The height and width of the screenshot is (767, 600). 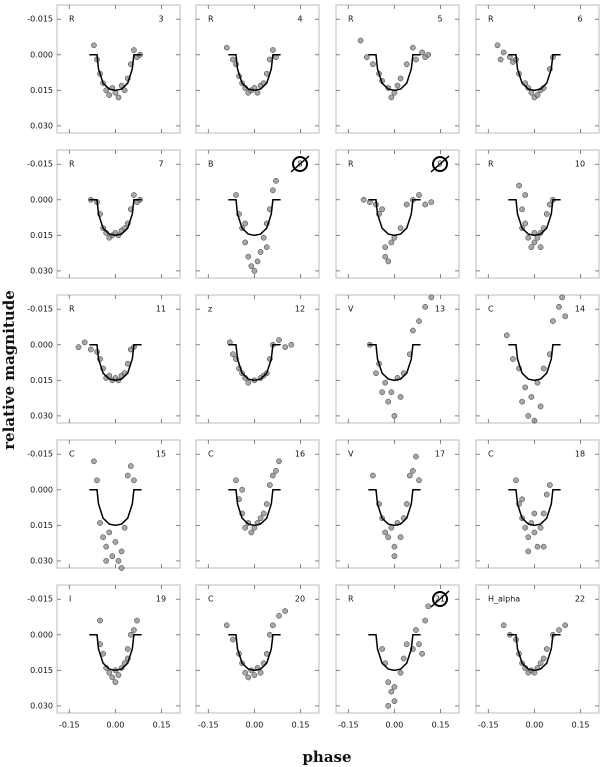 What do you see at coordinates (299, 19) in the screenshot?
I see `panel-number: 4` at bounding box center [299, 19].